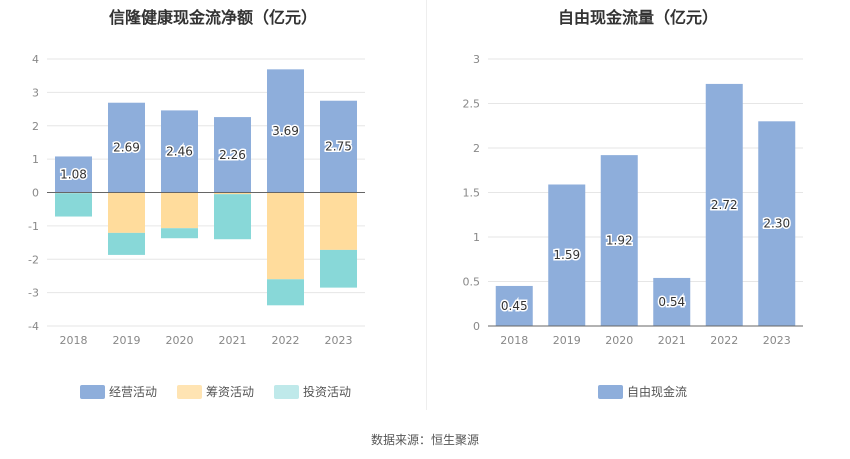 This screenshot has height=459, width=850. What do you see at coordinates (126, 212) in the screenshot?
I see `c0-bar-s1-2019` at bounding box center [126, 212].